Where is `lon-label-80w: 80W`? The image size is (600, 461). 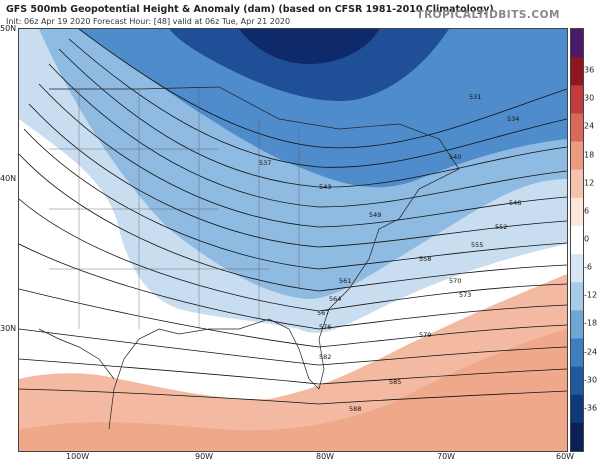 lon-label-80w: 80W is located at coordinates (325, 456).